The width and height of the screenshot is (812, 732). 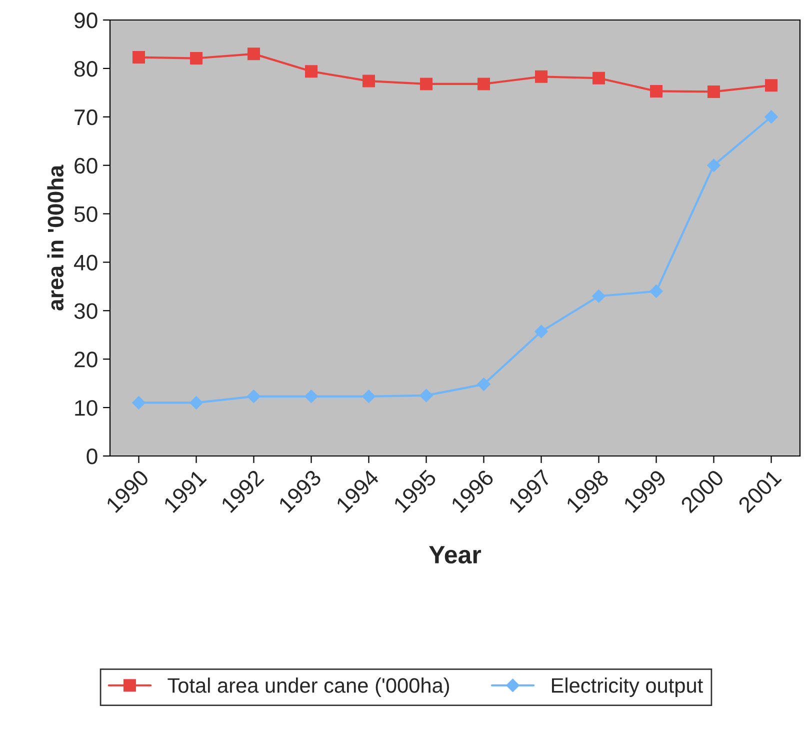 What do you see at coordinates (86, 214) in the screenshot?
I see `y-tick-label: 50` at bounding box center [86, 214].